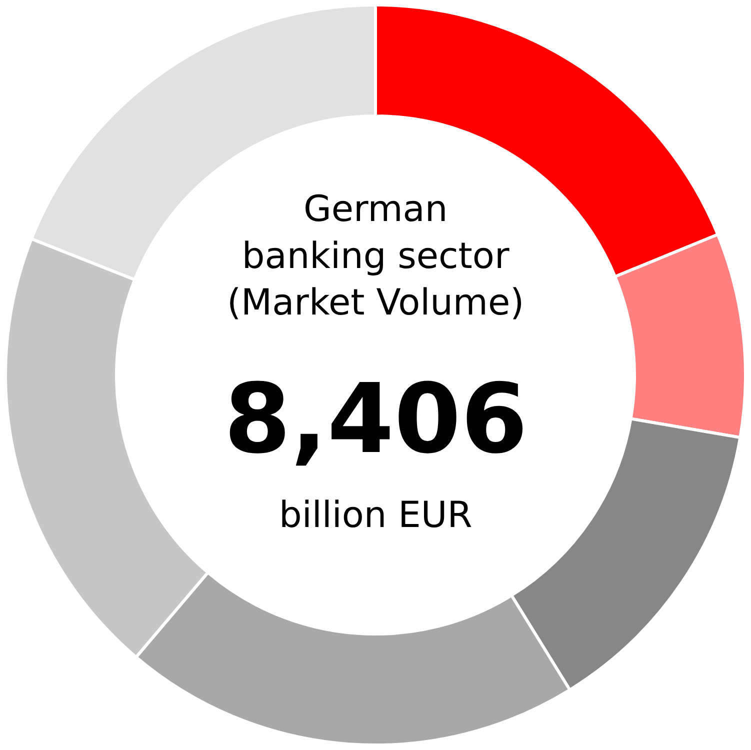 This screenshot has width=751, height=750. What do you see at coordinates (376, 419) in the screenshot?
I see `text: 8,406` at bounding box center [376, 419].